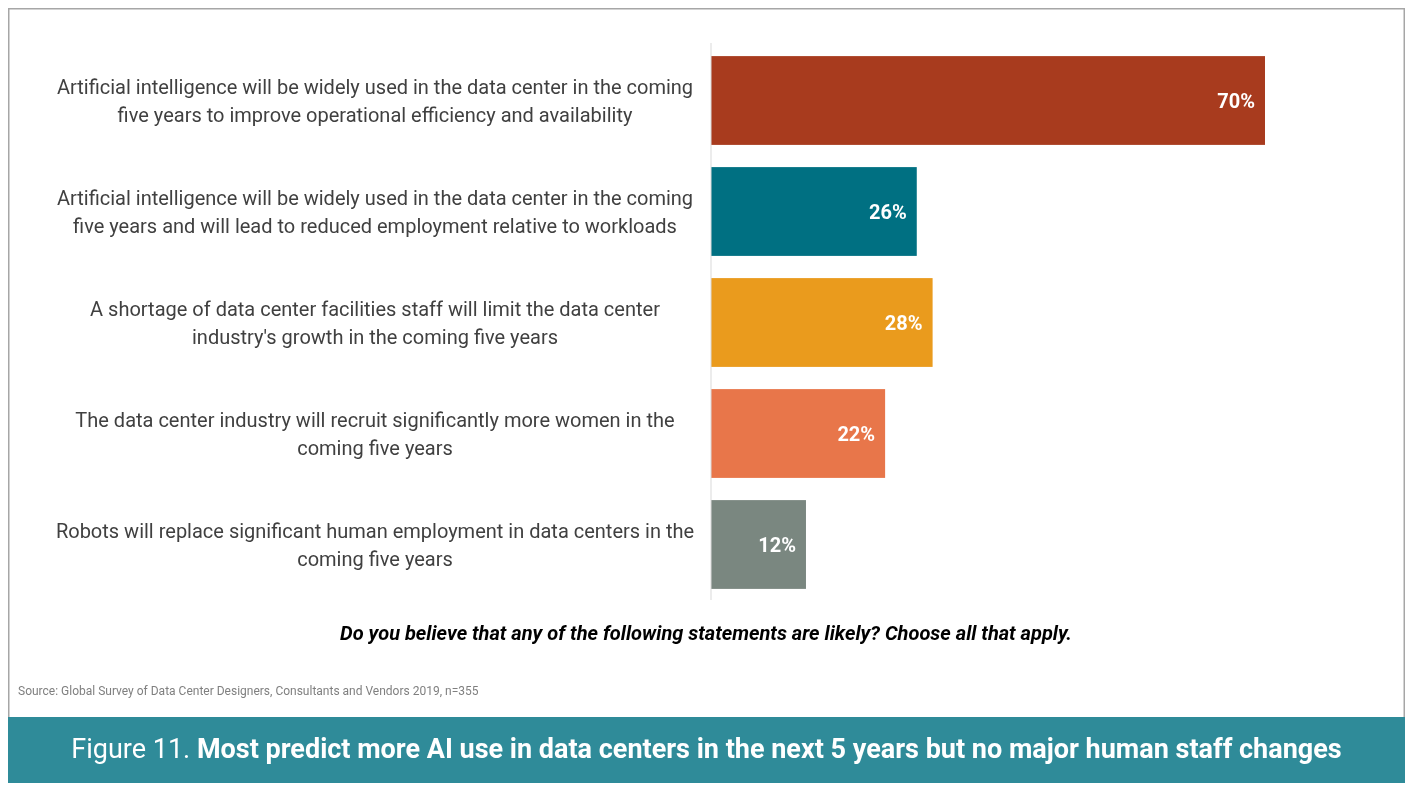 The width and height of the screenshot is (1413, 791). Describe the element at coordinates (888, 211) in the screenshot. I see `data-label: 26%` at that location.